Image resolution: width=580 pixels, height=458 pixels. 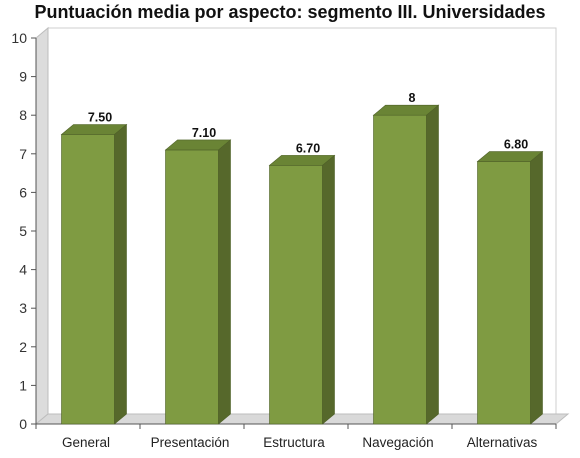 I want to click on y-tick-label: 8, so click(x=23, y=115).